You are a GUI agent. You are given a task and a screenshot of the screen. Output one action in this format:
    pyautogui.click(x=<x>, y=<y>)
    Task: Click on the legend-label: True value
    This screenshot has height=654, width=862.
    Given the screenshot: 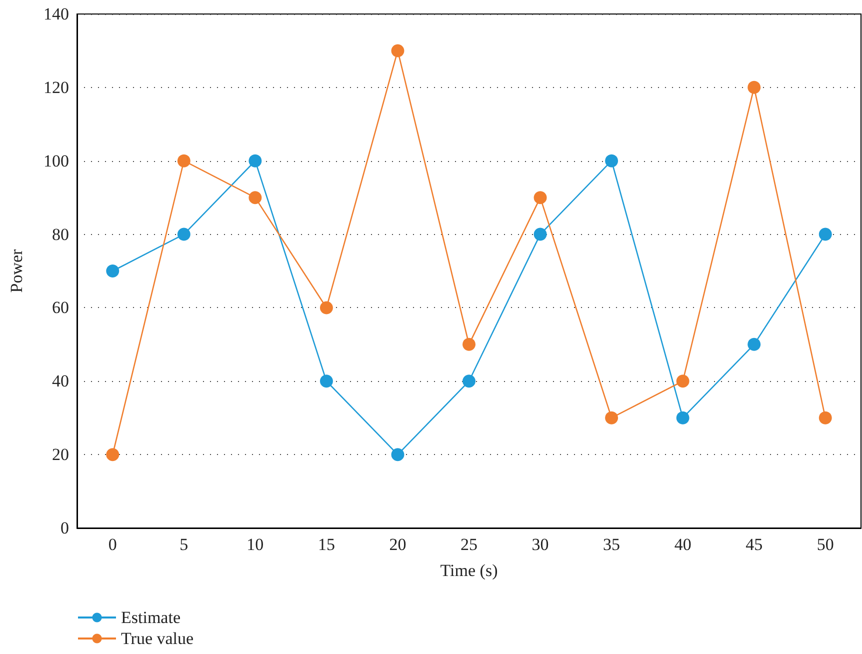 What is the action you would take?
    pyautogui.click(x=157, y=638)
    